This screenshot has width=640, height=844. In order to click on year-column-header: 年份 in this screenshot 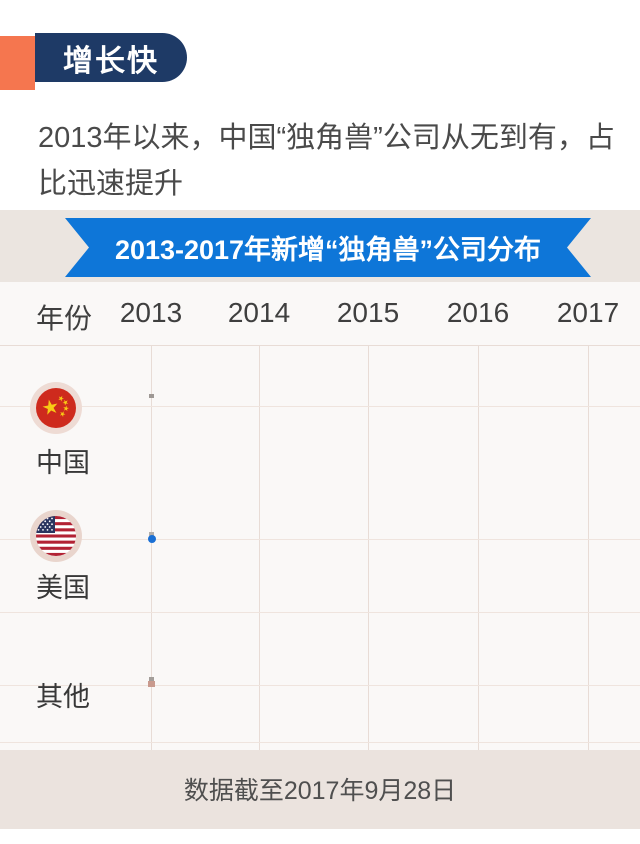, I will do `click(64, 318)`.